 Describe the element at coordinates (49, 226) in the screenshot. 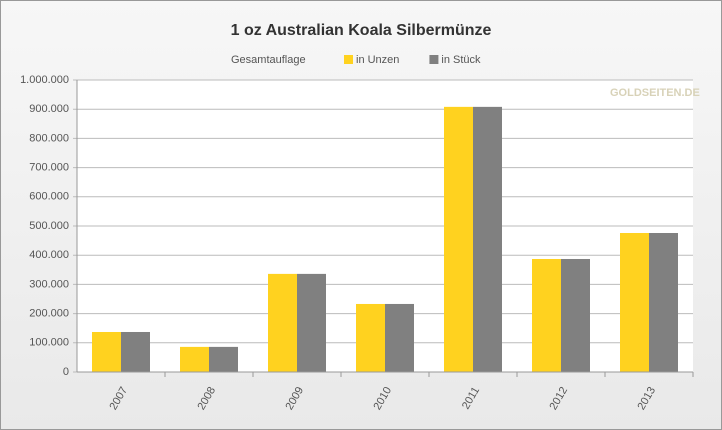

I see `y-tick-label: 500.000` at that location.